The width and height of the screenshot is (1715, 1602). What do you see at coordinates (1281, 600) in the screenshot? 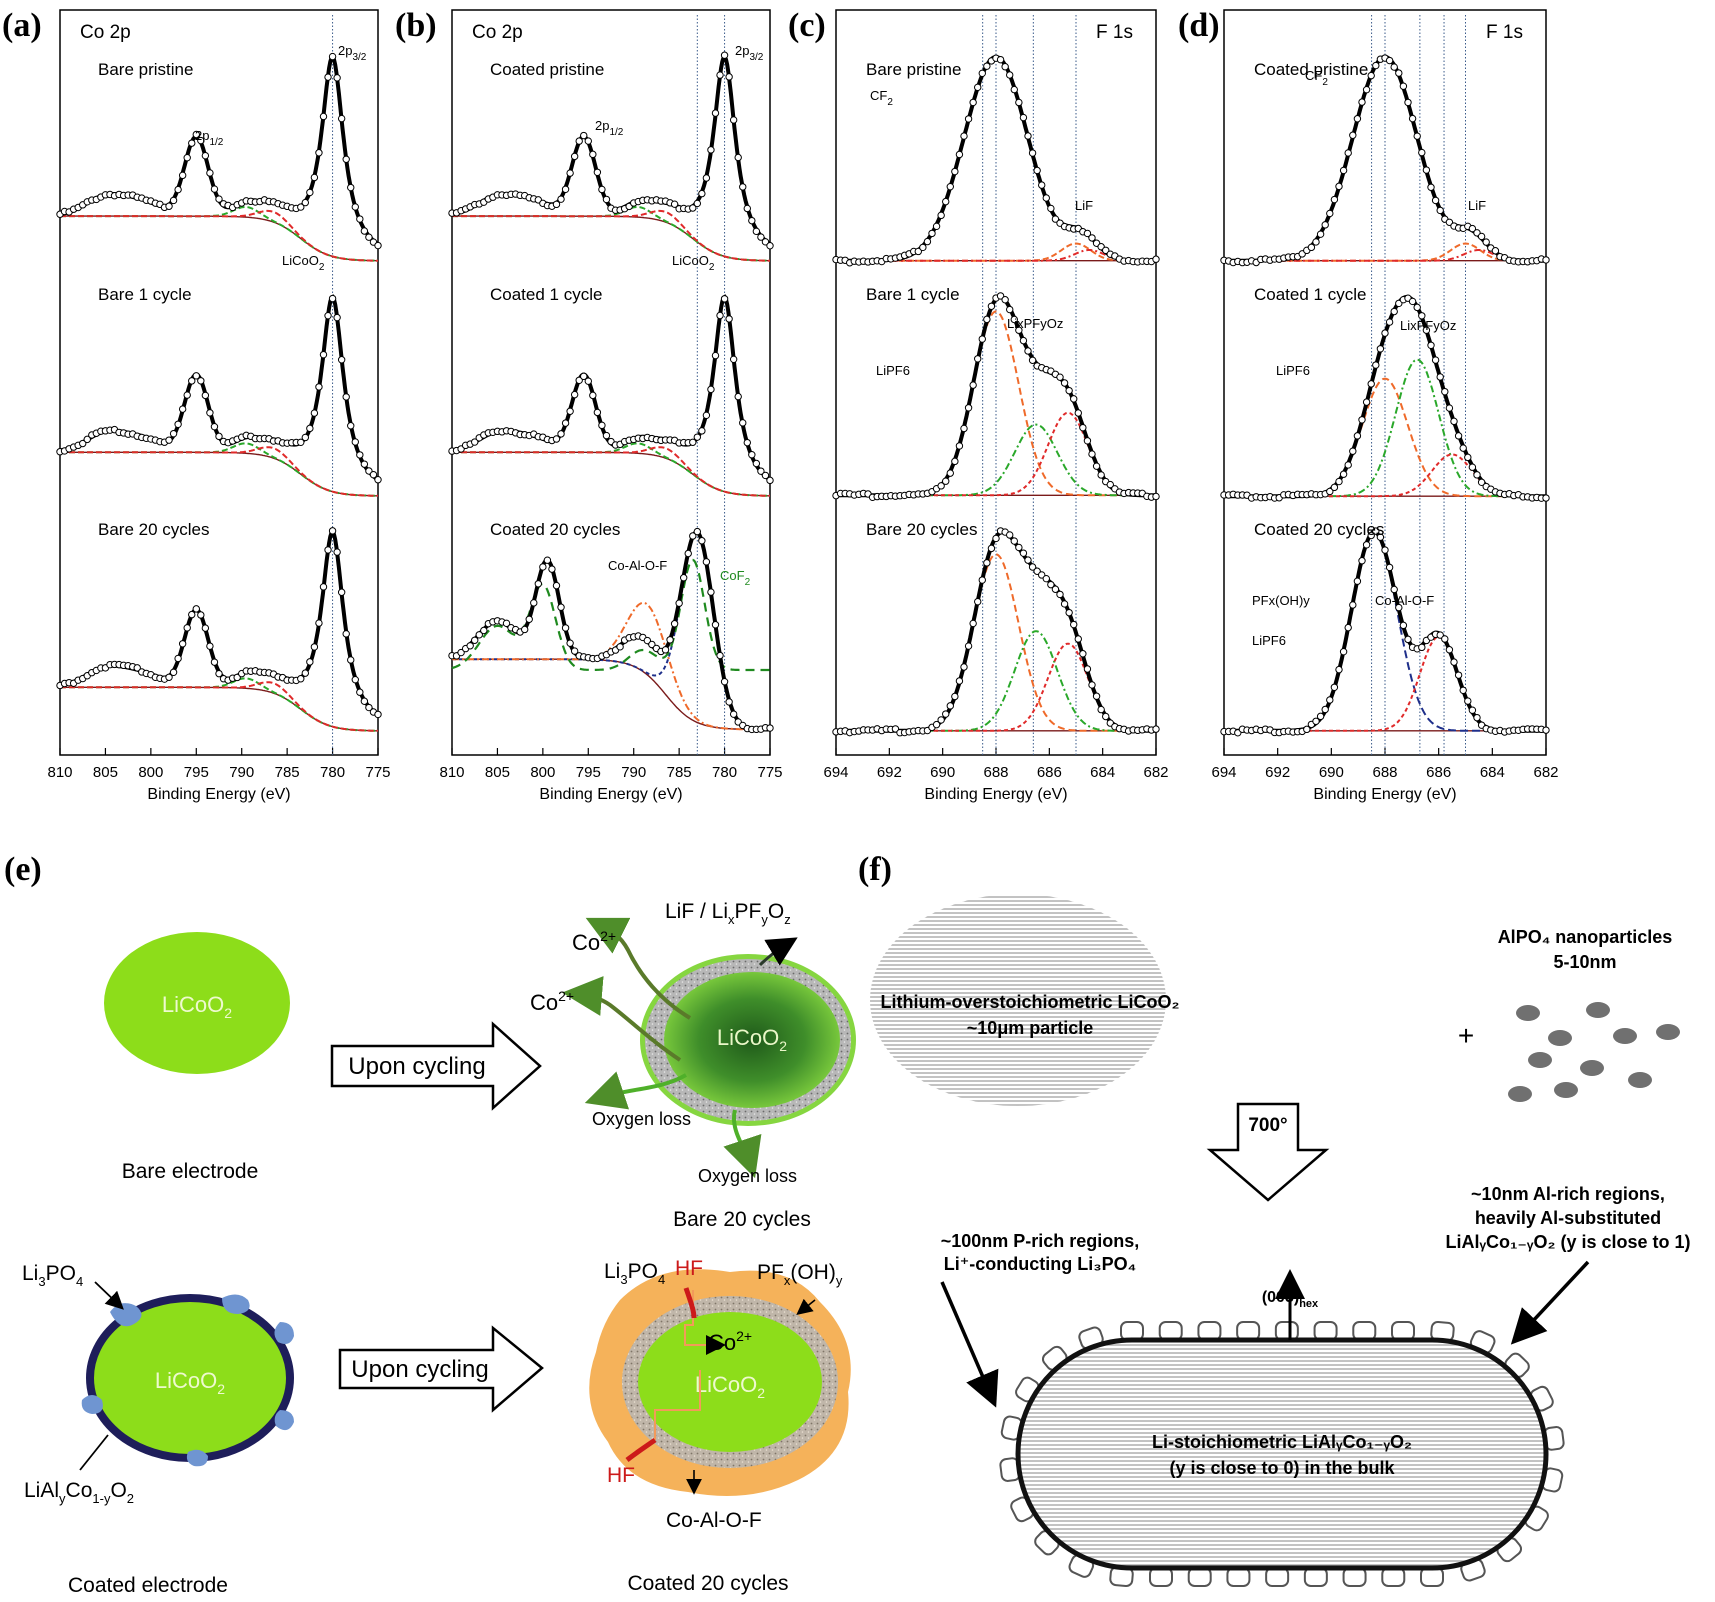
I see `peak-annotation: PFx(OH)y` at bounding box center [1281, 600].